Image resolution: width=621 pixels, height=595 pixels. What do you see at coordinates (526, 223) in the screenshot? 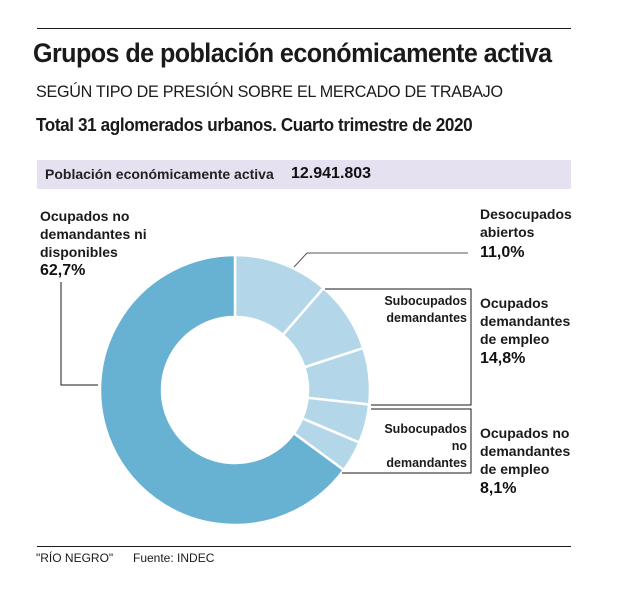
I see `label-desocupados: Desocupados abiertos` at bounding box center [526, 223].